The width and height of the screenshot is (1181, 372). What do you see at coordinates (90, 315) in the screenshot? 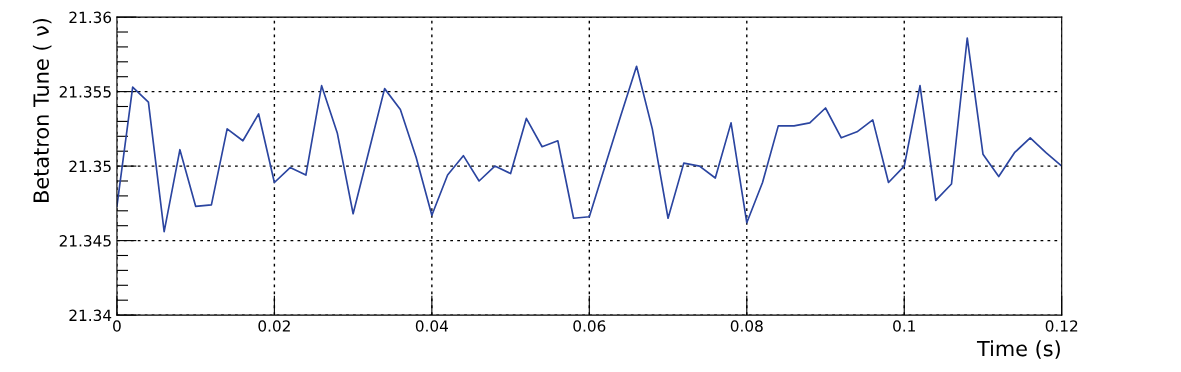
I see `y-tick-label: 21.34` at bounding box center [90, 315].